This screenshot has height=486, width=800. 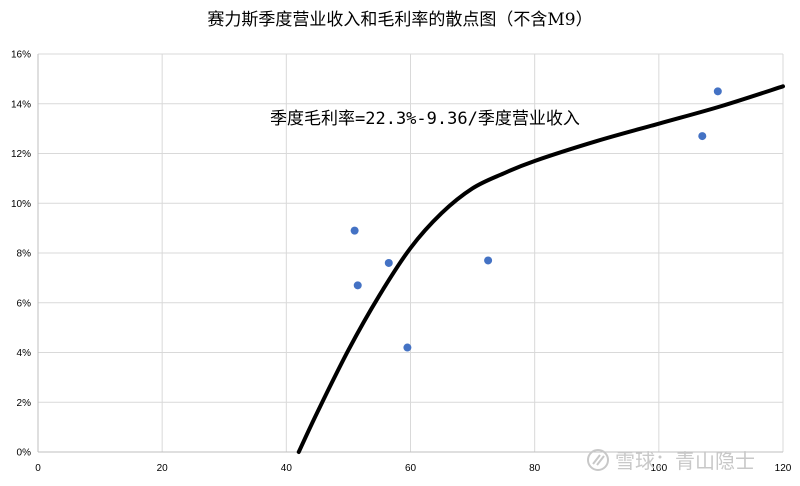 I want to click on x-tick-label: 0, so click(x=38, y=468).